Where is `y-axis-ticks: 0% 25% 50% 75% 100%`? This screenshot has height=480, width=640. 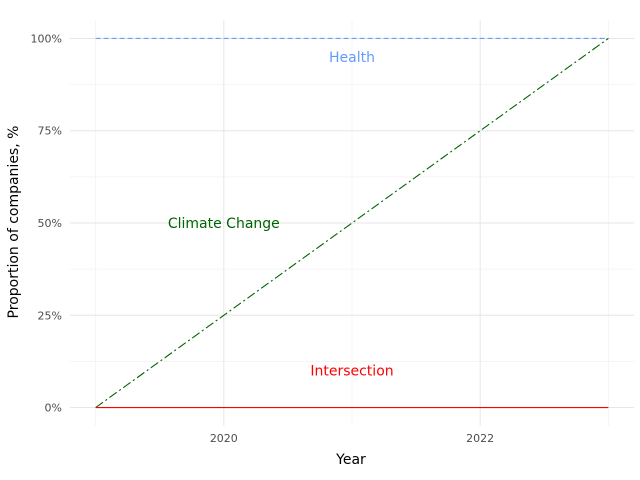 y-axis-ticks: 0% 25% 50% 75% 100% is located at coordinates (46, 223).